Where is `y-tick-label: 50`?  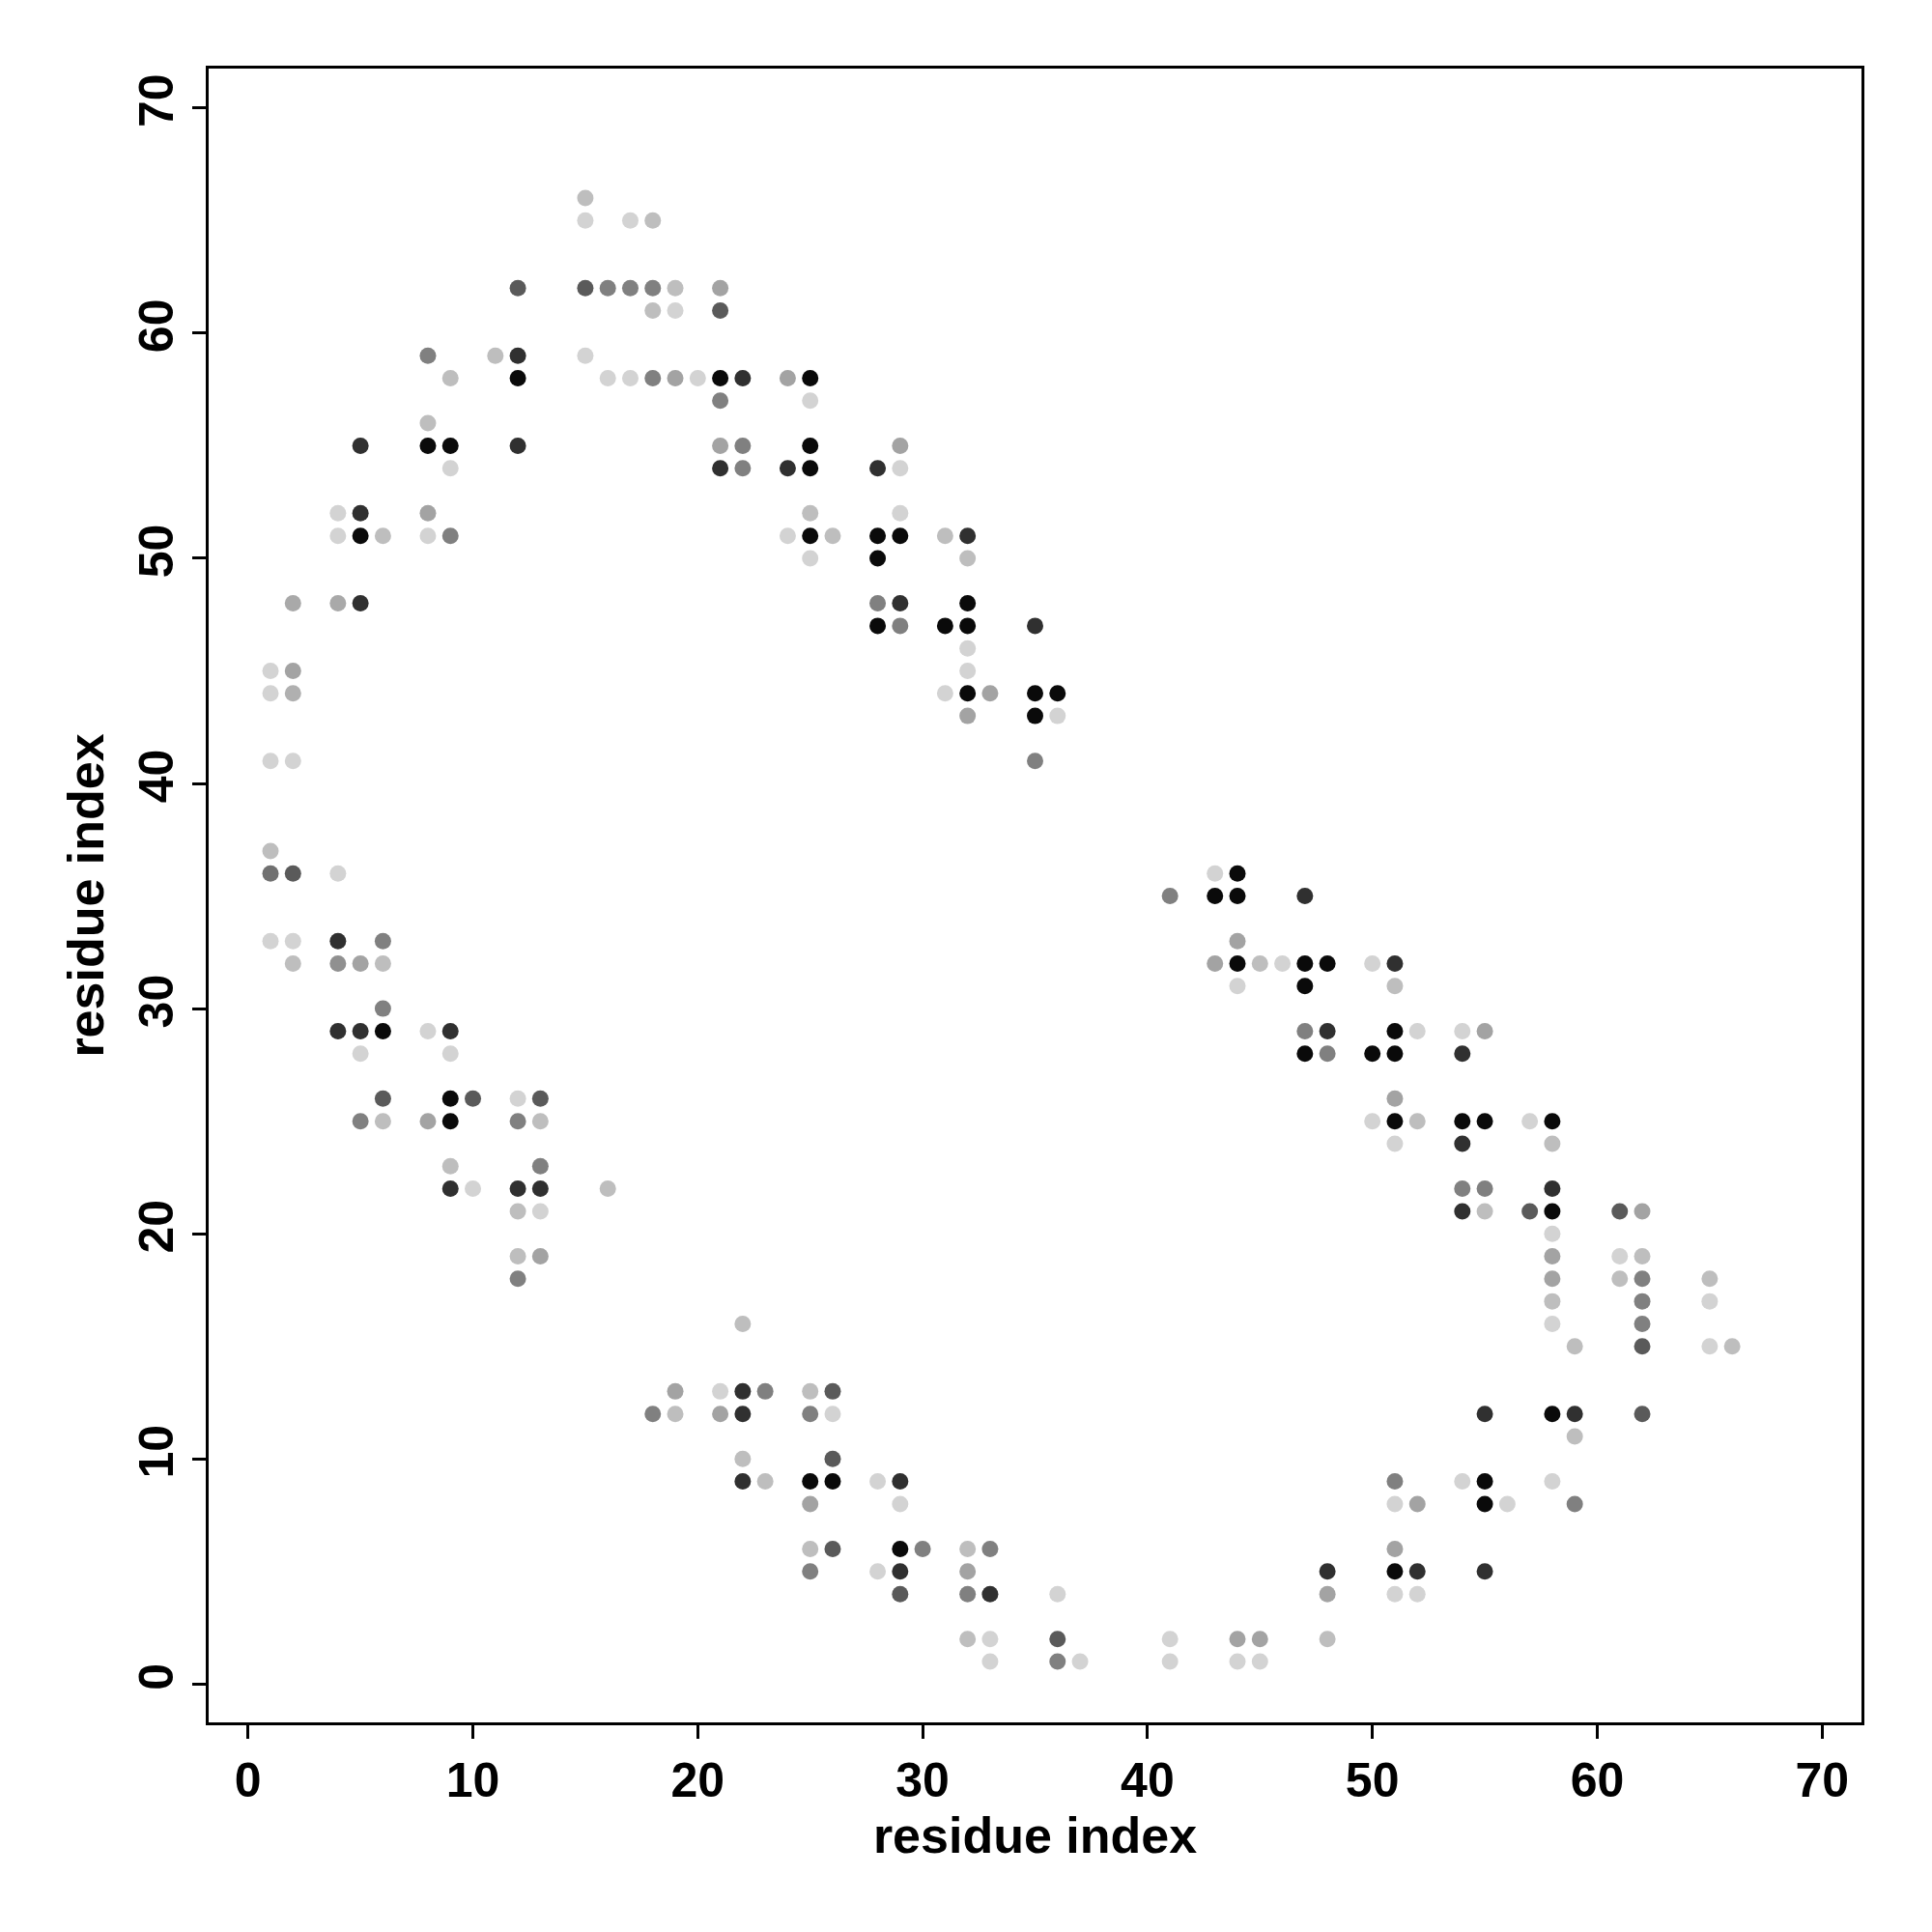 y-tick-label: 50 is located at coordinates (156, 551).